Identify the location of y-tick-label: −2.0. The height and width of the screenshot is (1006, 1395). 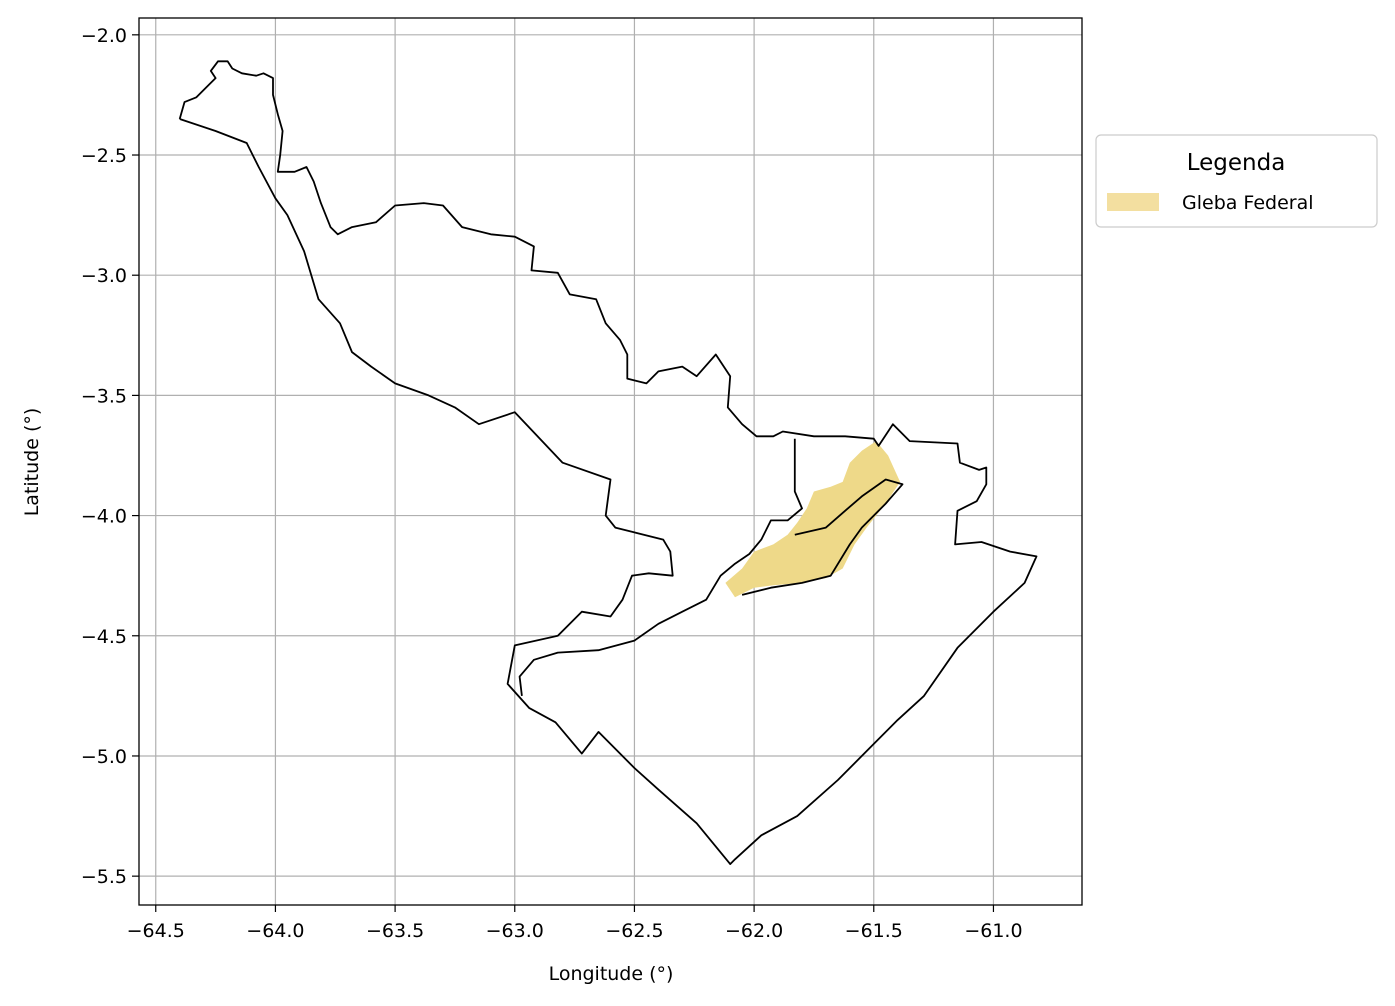
(104, 36).